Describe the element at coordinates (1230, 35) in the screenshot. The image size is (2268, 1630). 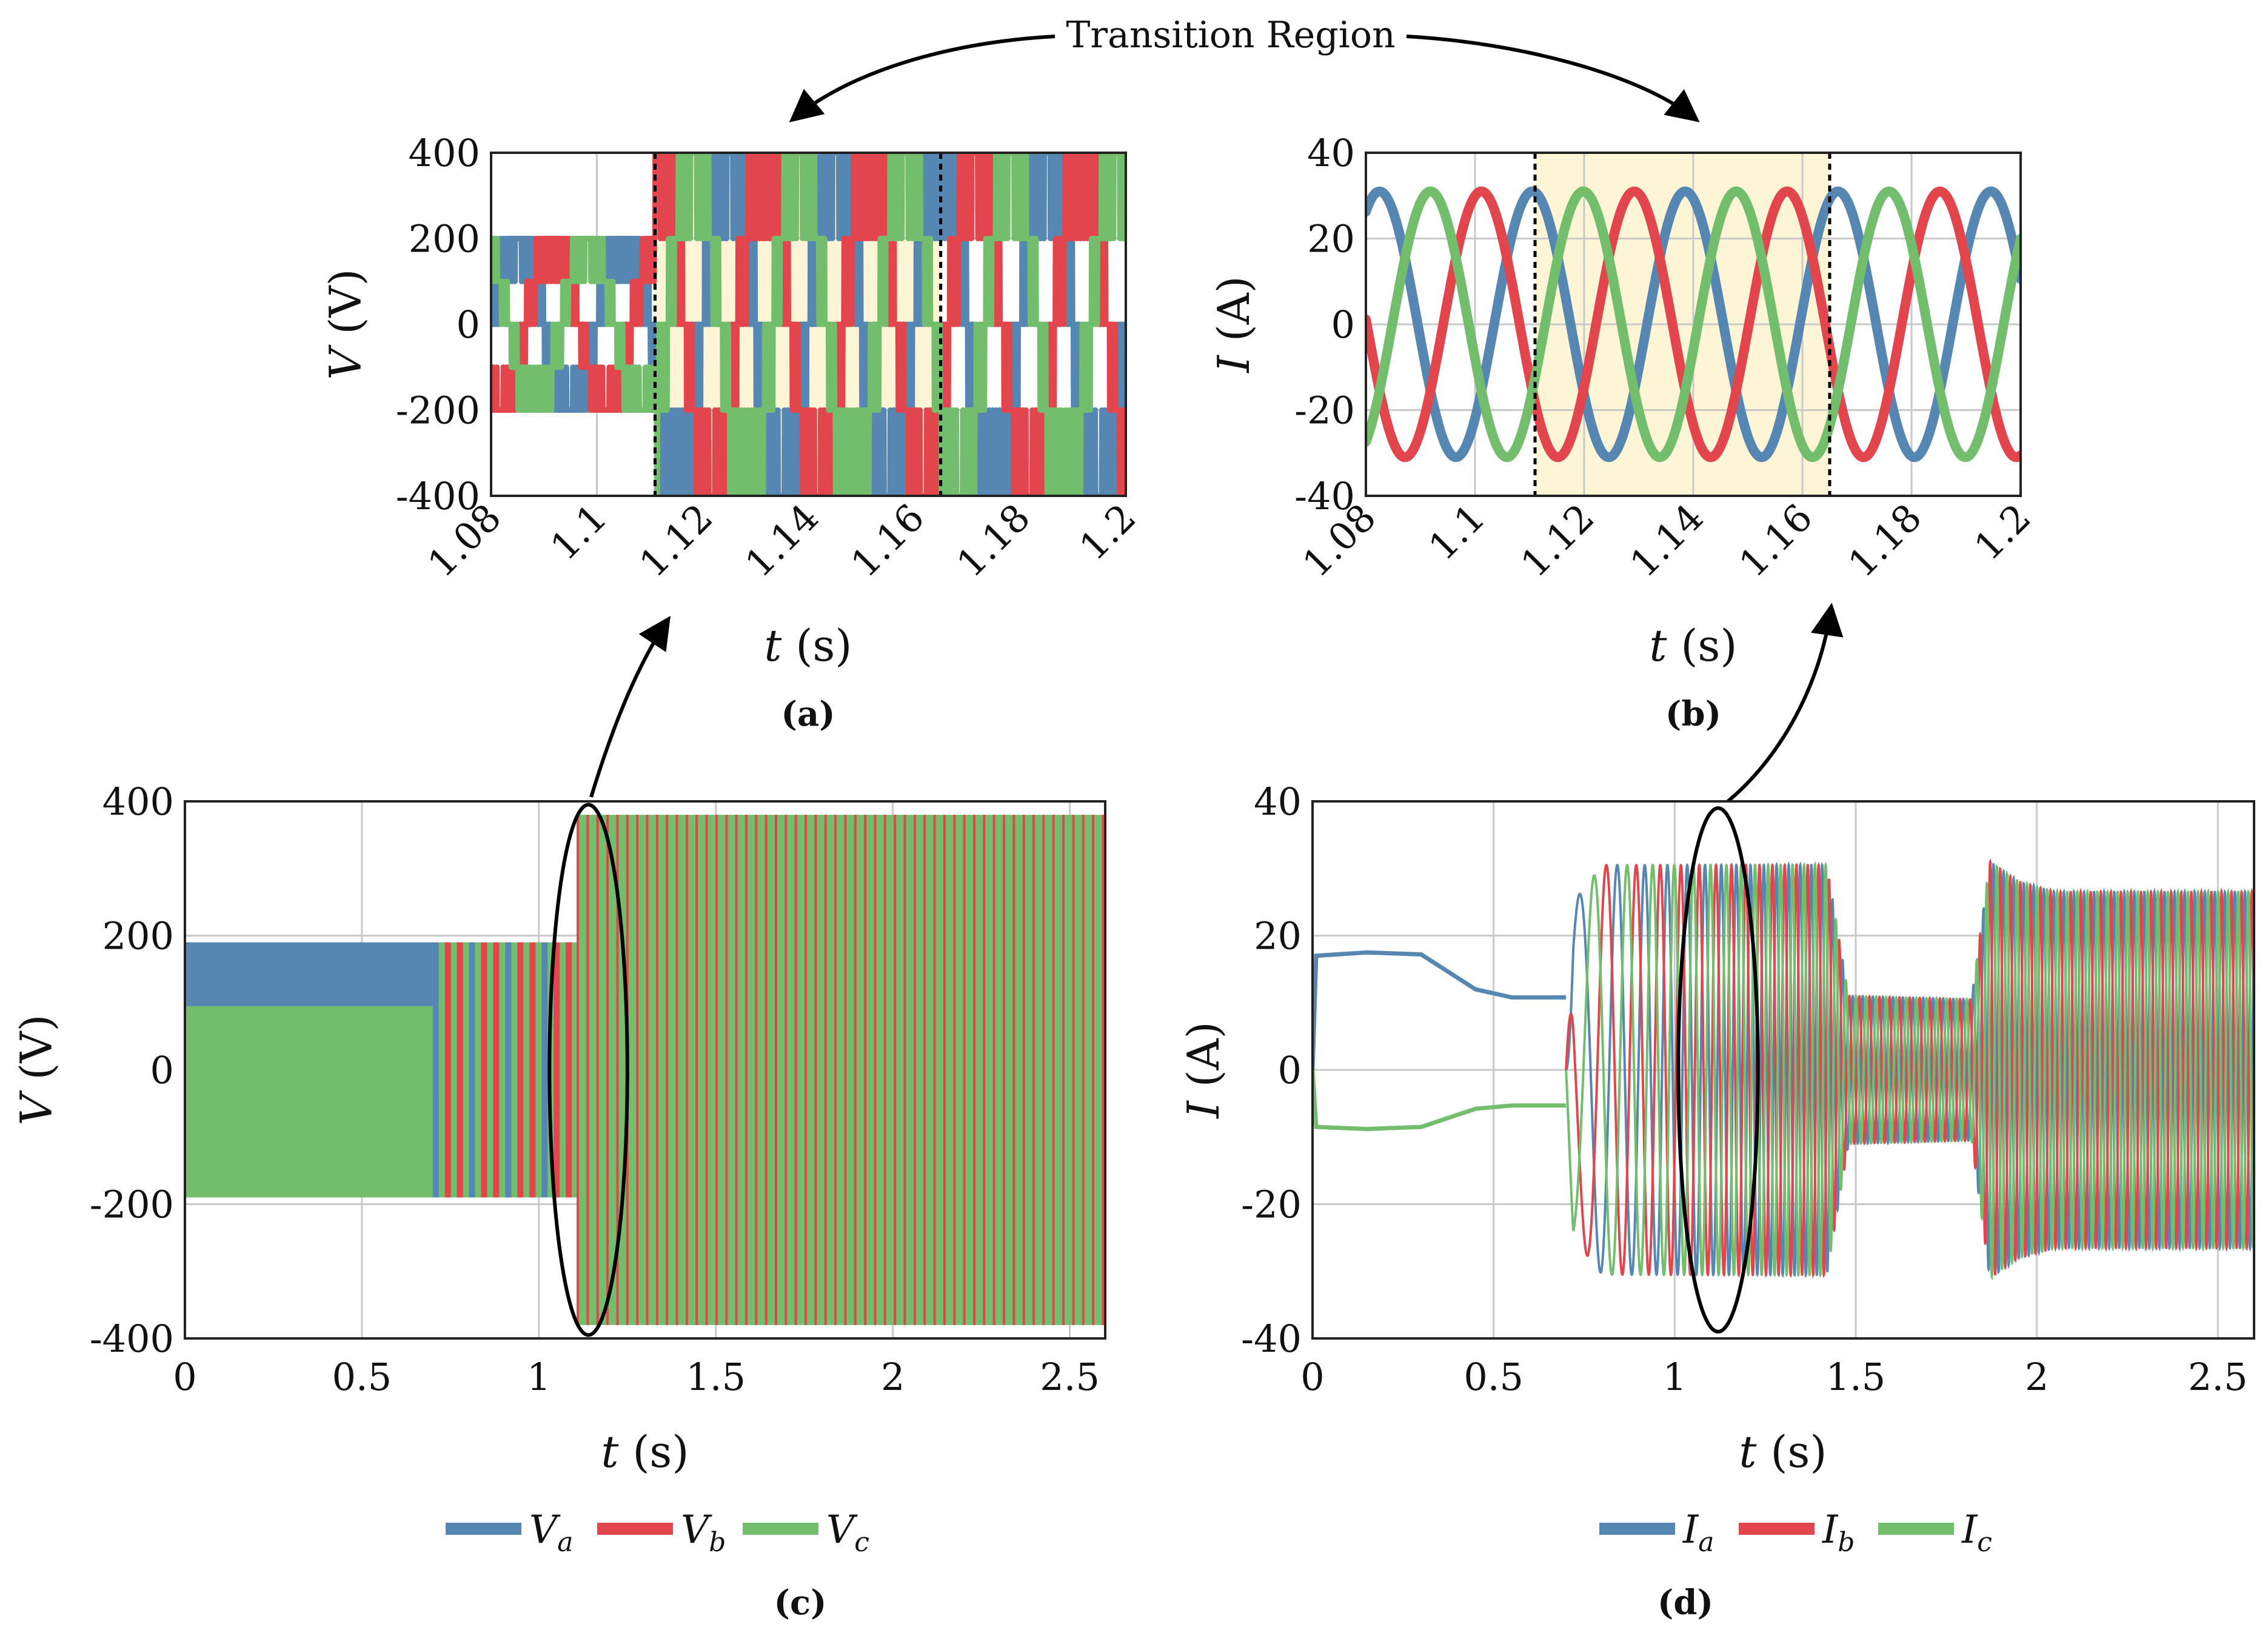
I see `annotation-text: Transition Region` at that location.